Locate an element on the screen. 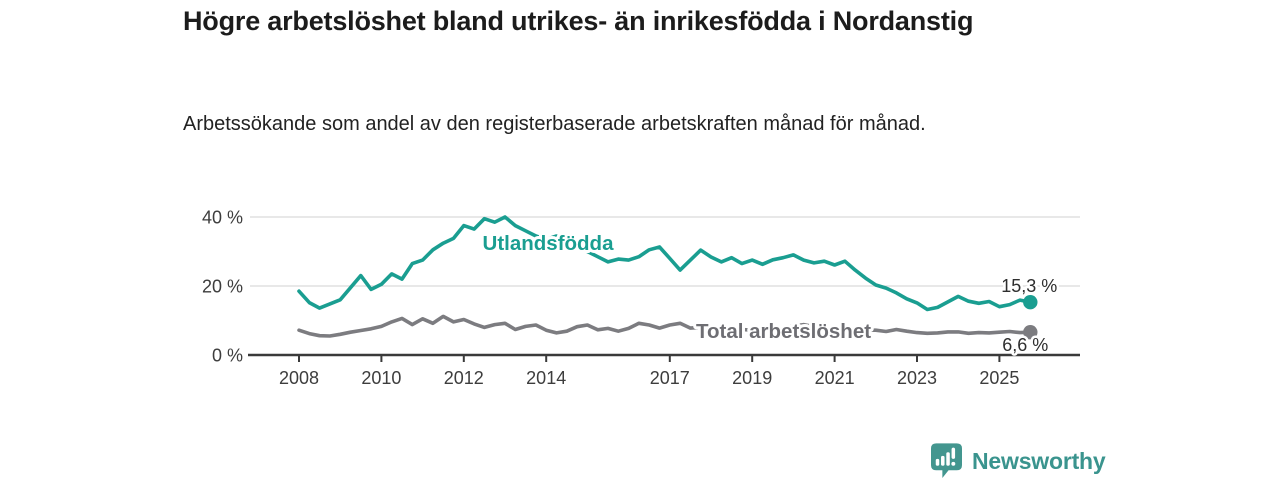  x-tick-label: 2014 is located at coordinates (546, 378).